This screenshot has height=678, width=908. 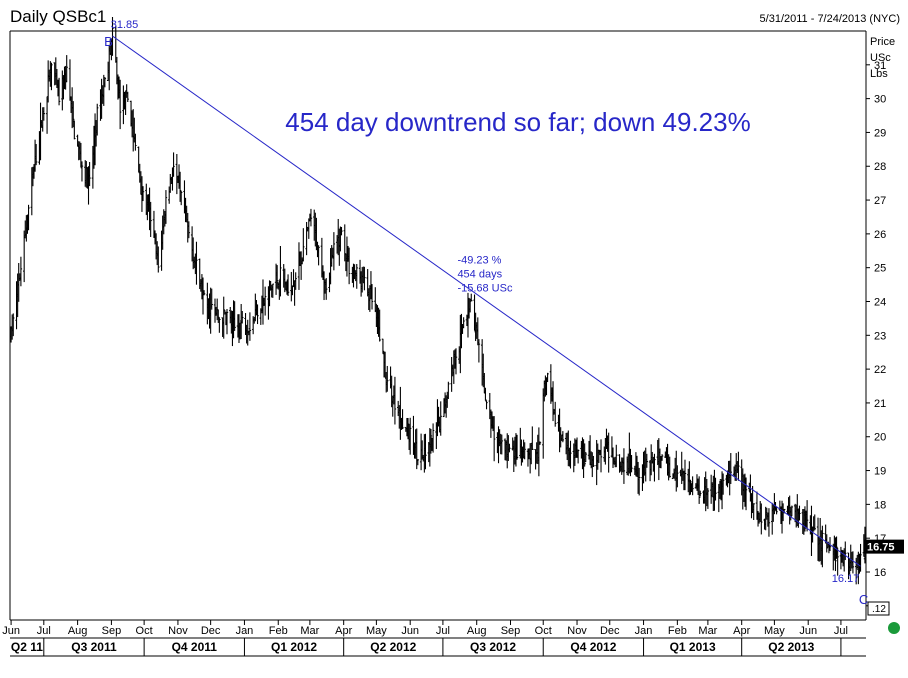 I want to click on change-label: -15.68 USc, so click(x=485, y=288).